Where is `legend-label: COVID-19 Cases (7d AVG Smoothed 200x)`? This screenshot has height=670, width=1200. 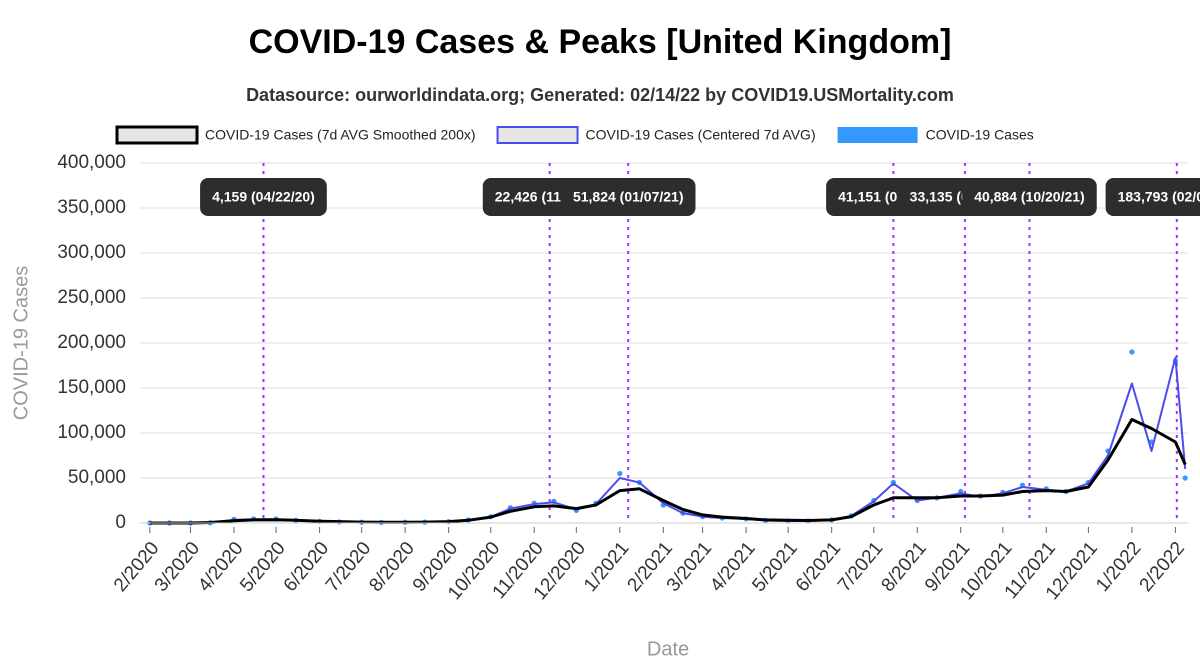 legend-label: COVID-19 Cases (7d AVG Smoothed 200x) is located at coordinates (340, 135).